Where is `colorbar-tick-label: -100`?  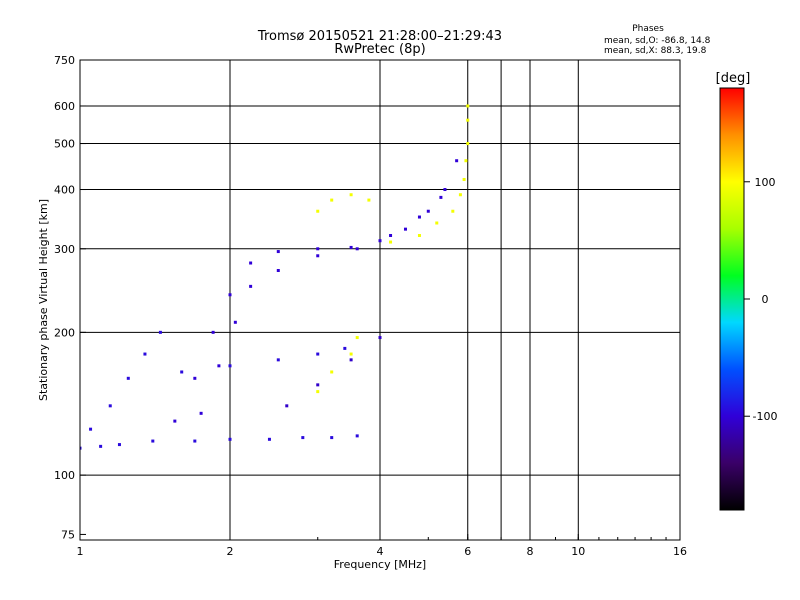 colorbar-tick-label: -100 is located at coordinates (765, 416).